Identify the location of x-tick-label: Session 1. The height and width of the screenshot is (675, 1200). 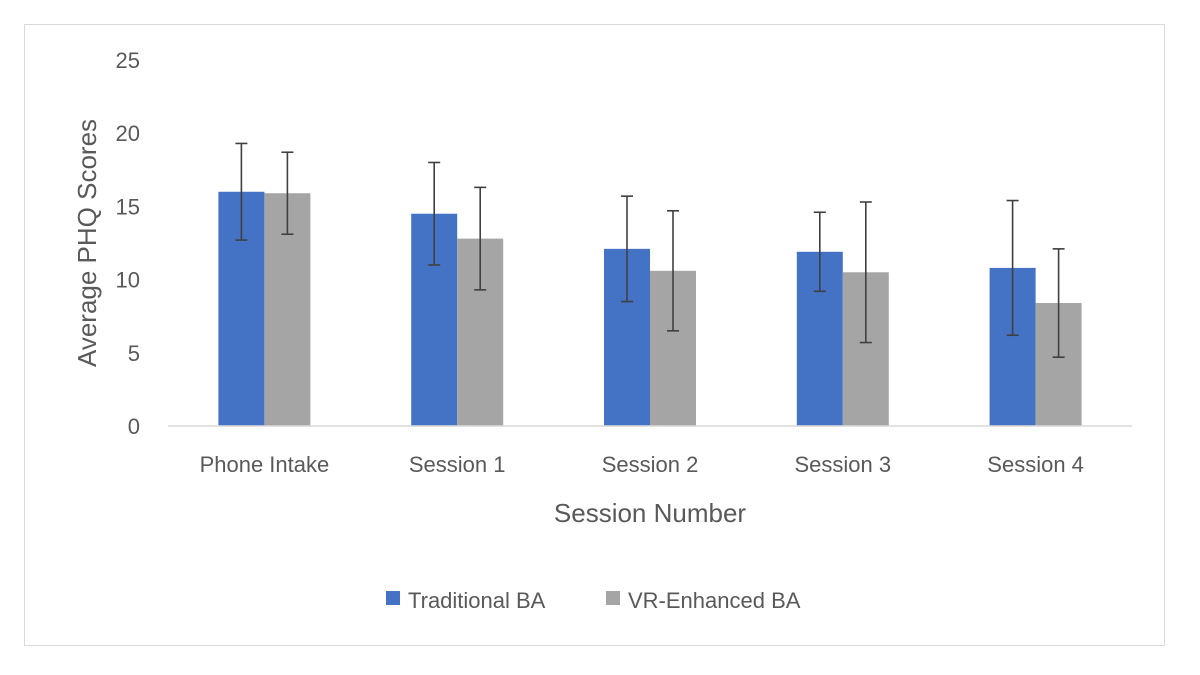
(457, 464).